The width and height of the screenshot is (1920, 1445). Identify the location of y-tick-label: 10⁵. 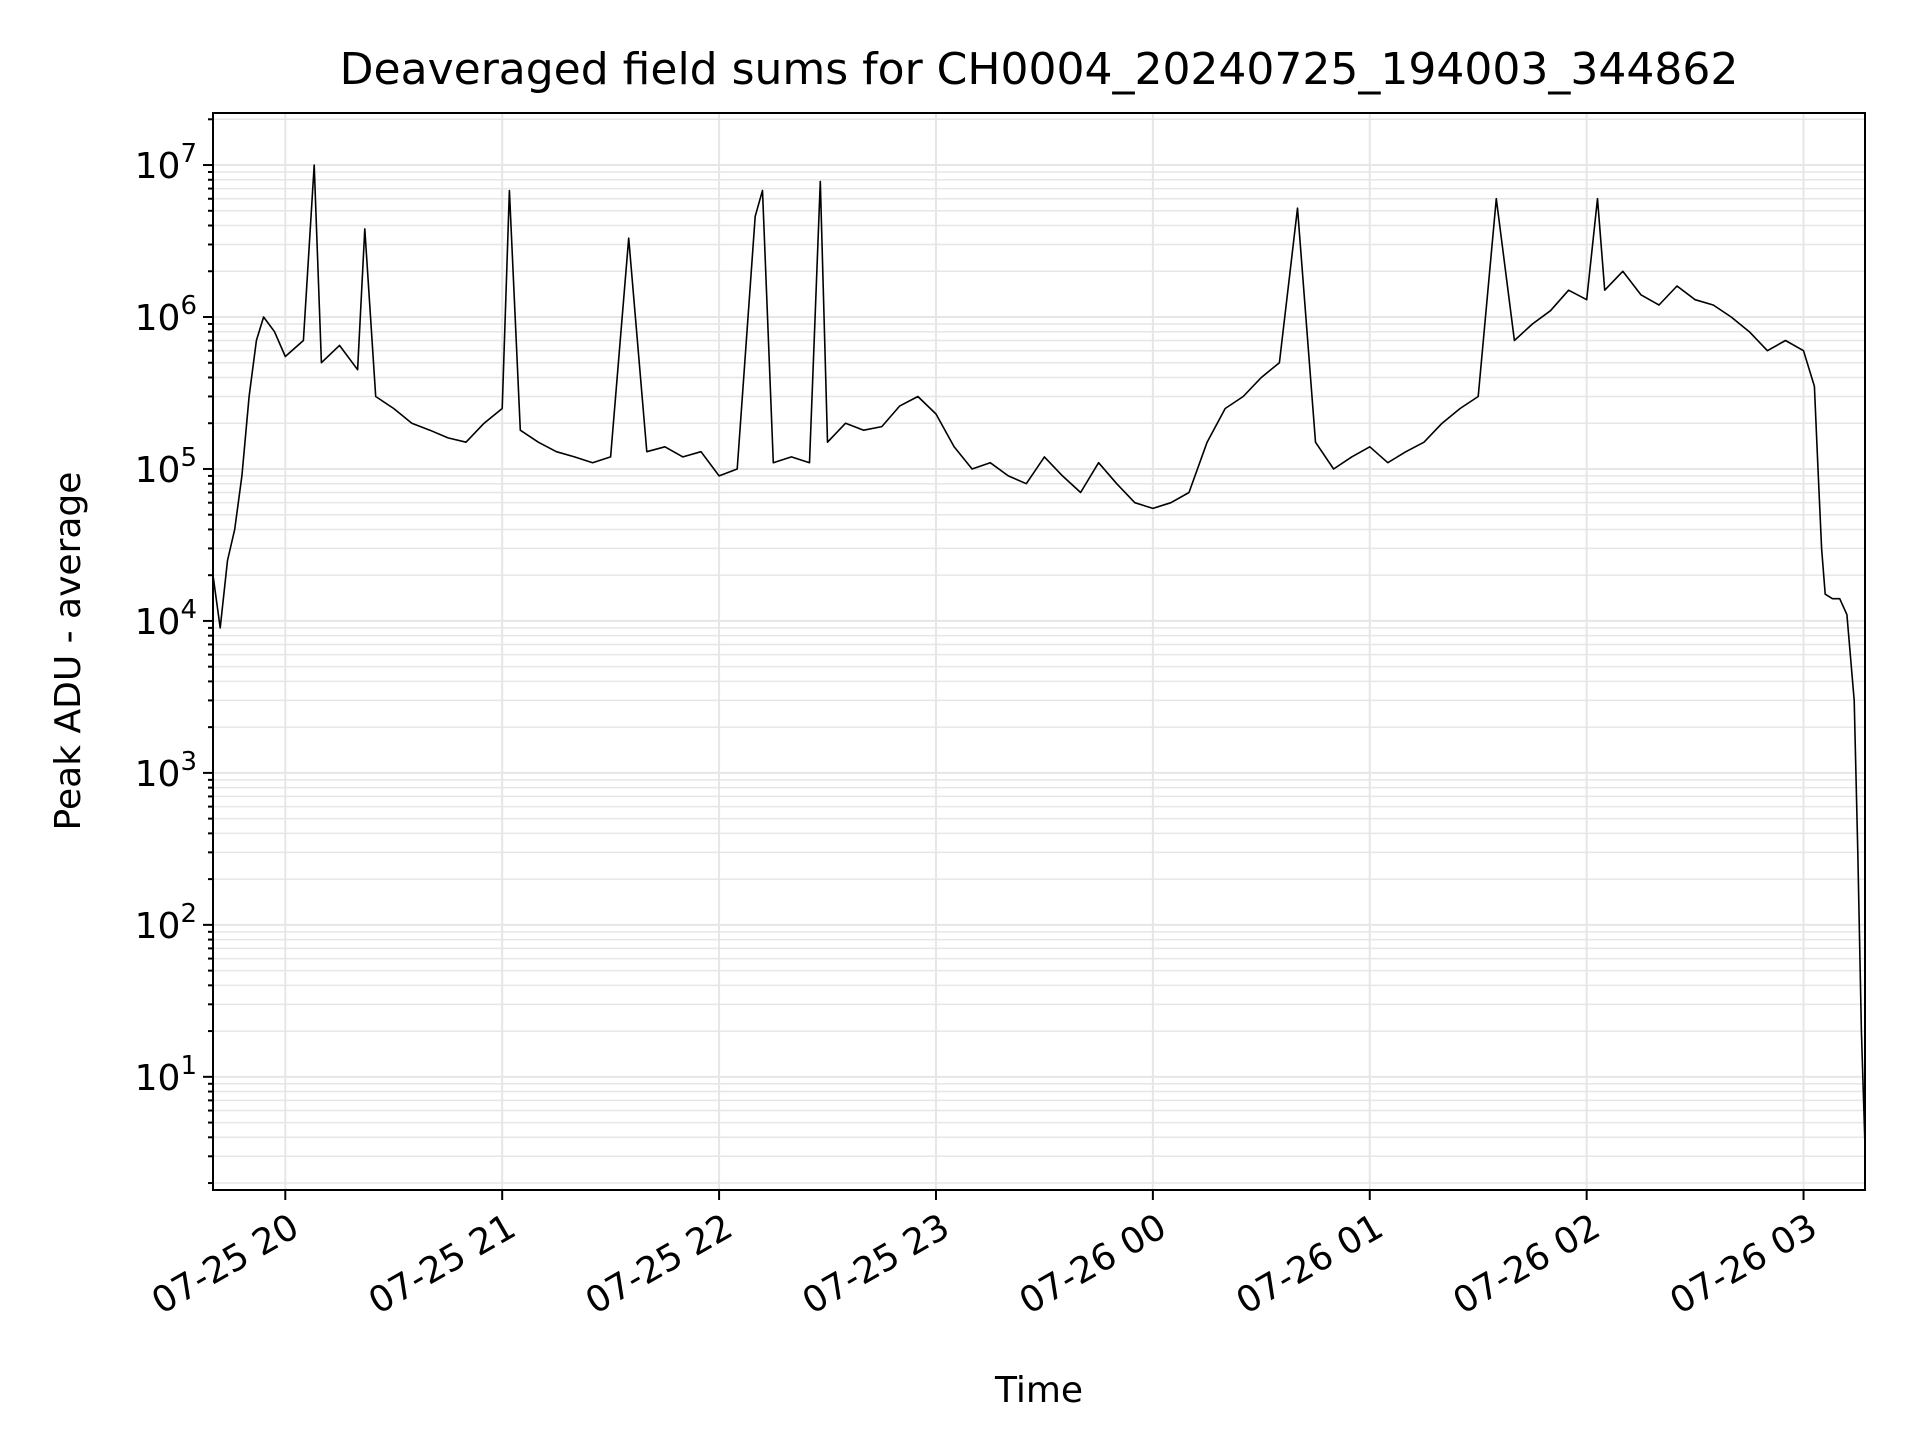
(166, 467).